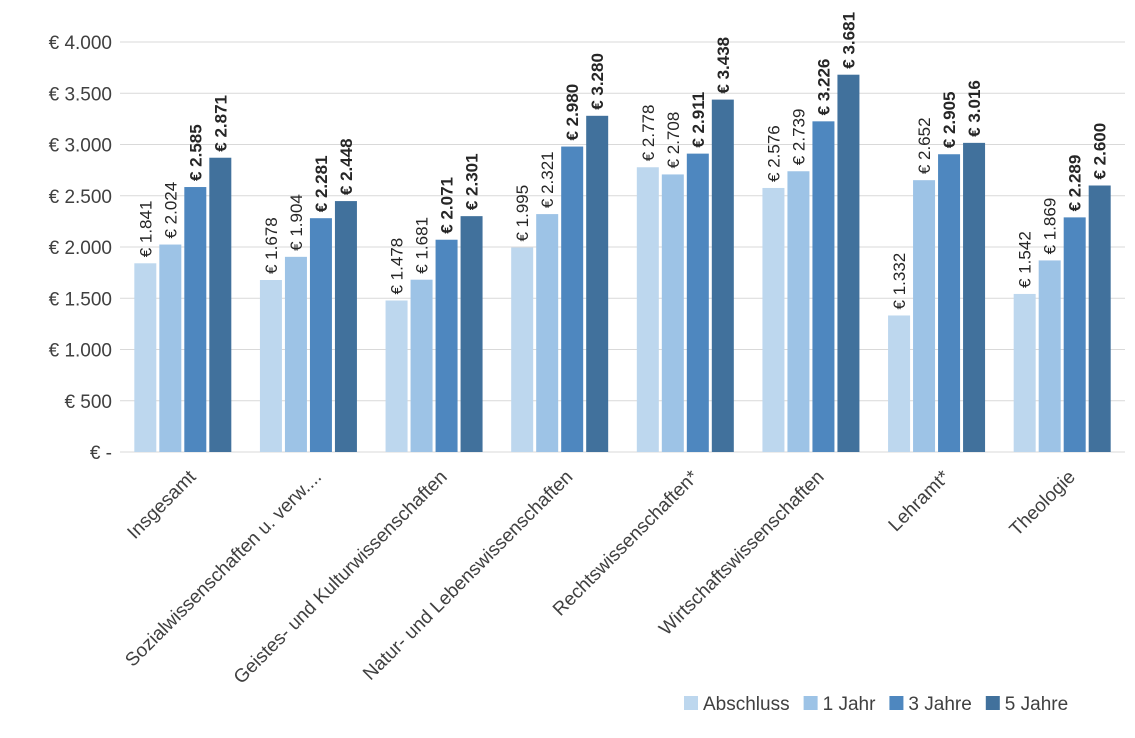  I want to click on data-label: € 1.841, so click(145, 229).